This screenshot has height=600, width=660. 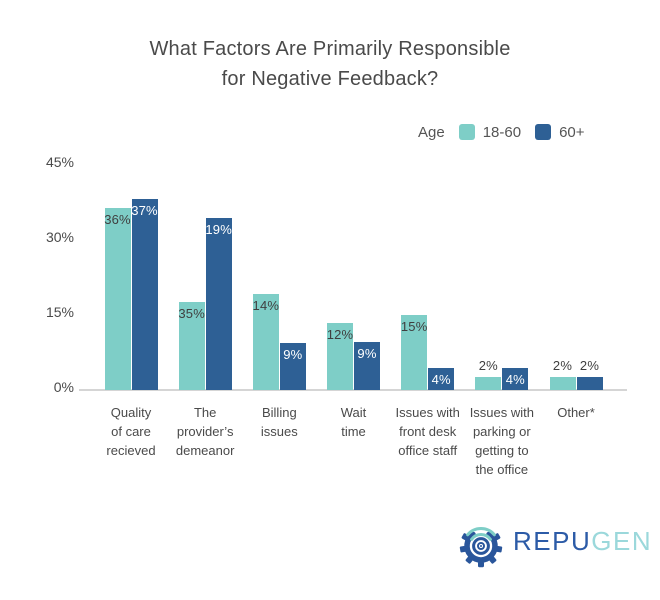 What do you see at coordinates (427, 431) in the screenshot?
I see `category-label-5: Issues with front desk office staff` at bounding box center [427, 431].